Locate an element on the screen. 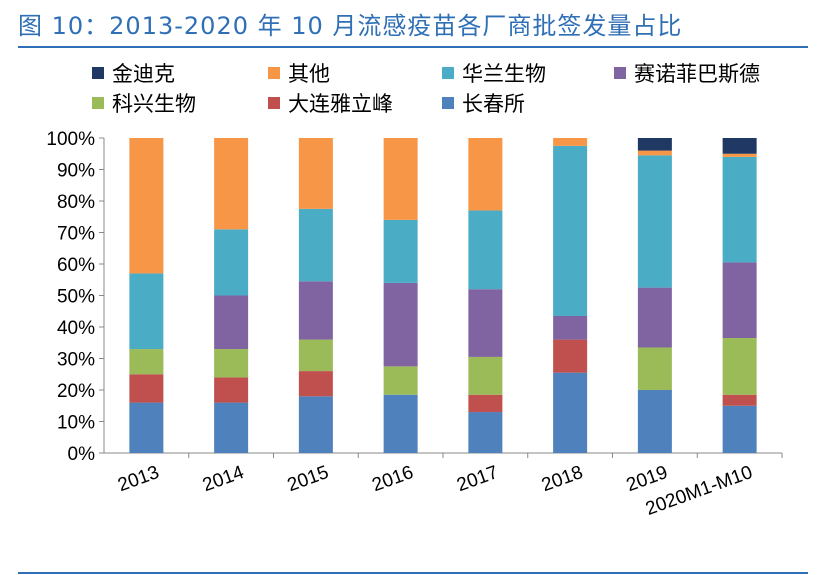 The width and height of the screenshot is (820, 575). x-tick-label: 2017 is located at coordinates (477, 479).